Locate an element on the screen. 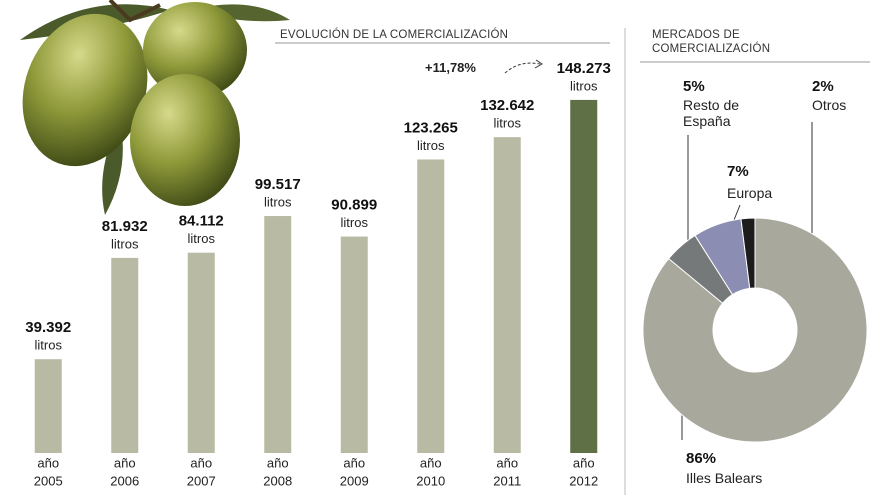 The width and height of the screenshot is (880, 495). pie-category-label: Resto de España is located at coordinates (711, 113).